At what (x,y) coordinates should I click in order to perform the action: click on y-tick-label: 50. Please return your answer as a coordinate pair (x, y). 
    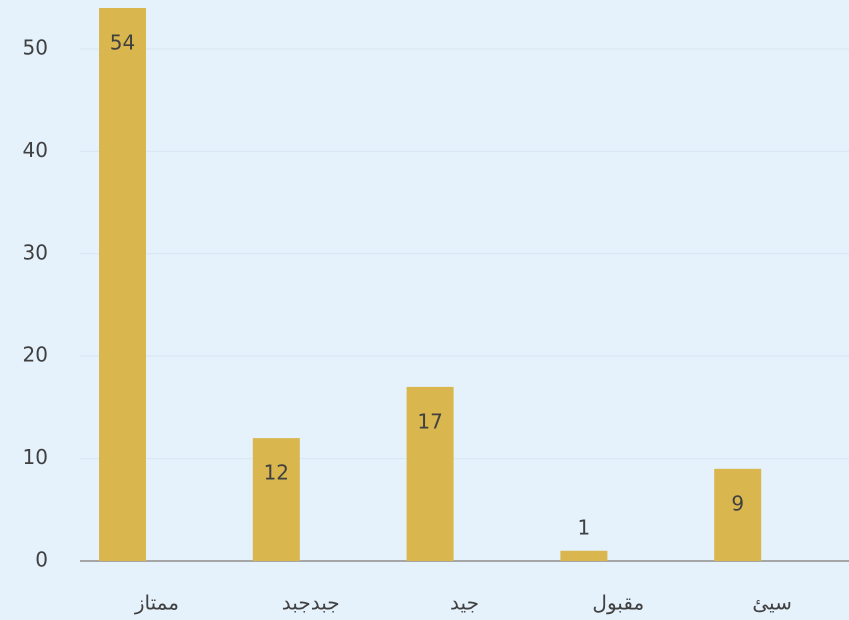
    Looking at the image, I should click on (35, 47).